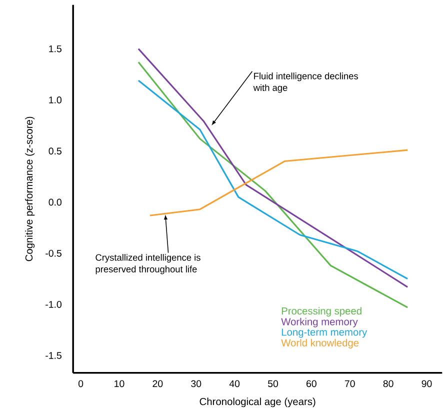  I want to click on text: Long-term memory, so click(325, 333).